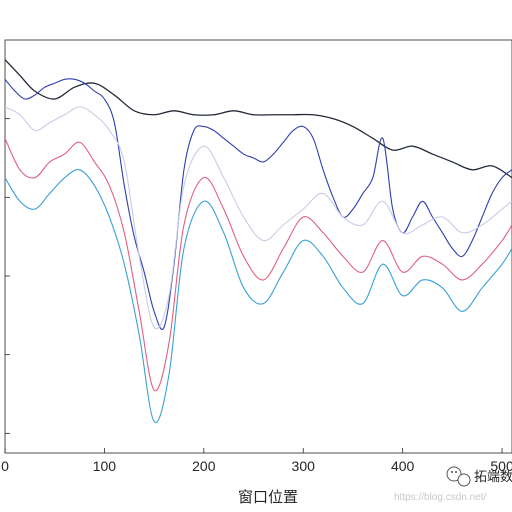 The width and height of the screenshot is (512, 512). Describe the element at coordinates (268, 497) in the screenshot. I see `x-axis-label: 窗口位置` at that location.